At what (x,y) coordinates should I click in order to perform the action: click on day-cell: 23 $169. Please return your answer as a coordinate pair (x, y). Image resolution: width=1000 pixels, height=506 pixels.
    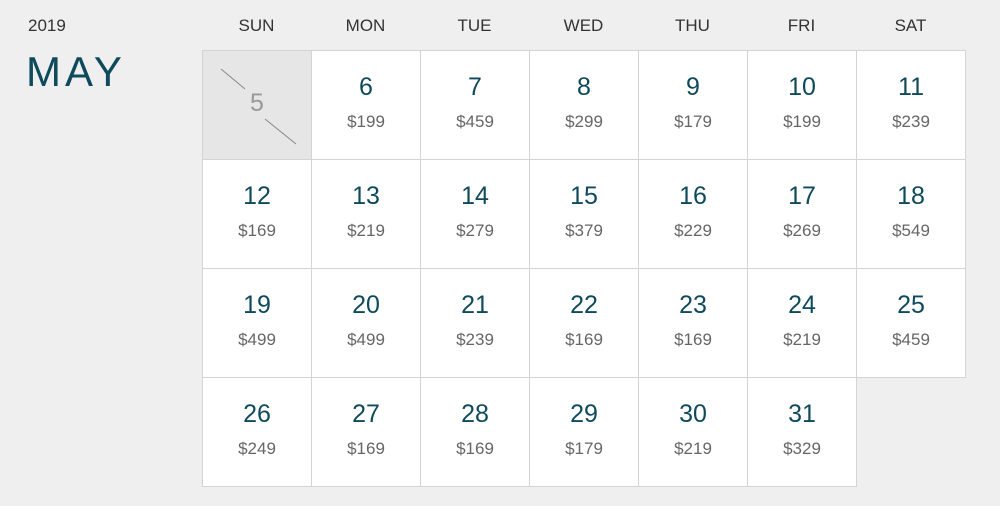
    Looking at the image, I should click on (693, 323).